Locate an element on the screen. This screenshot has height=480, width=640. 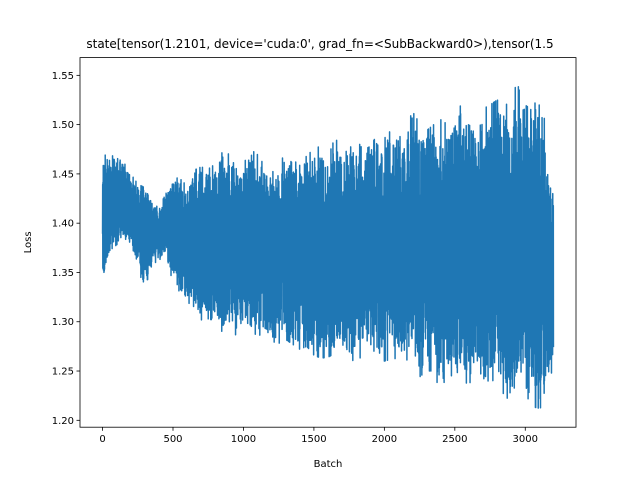
y-tick-label: 1.30 is located at coordinates (63, 322).